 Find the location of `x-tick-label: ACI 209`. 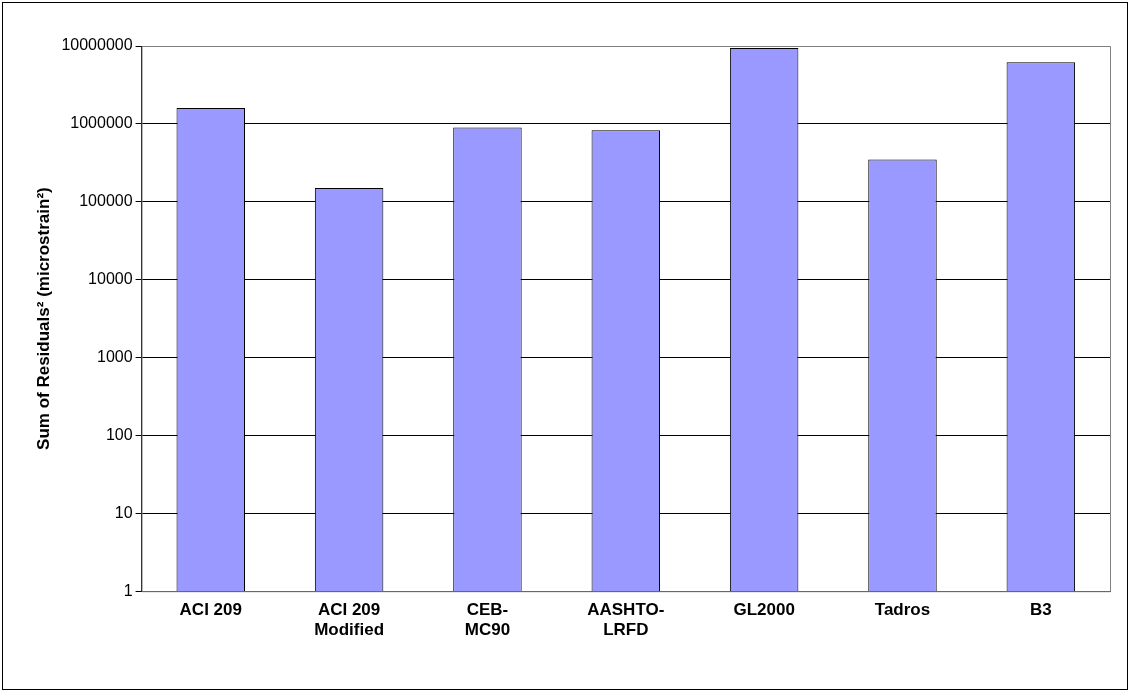

x-tick-label: ACI 209 is located at coordinates (210, 610).